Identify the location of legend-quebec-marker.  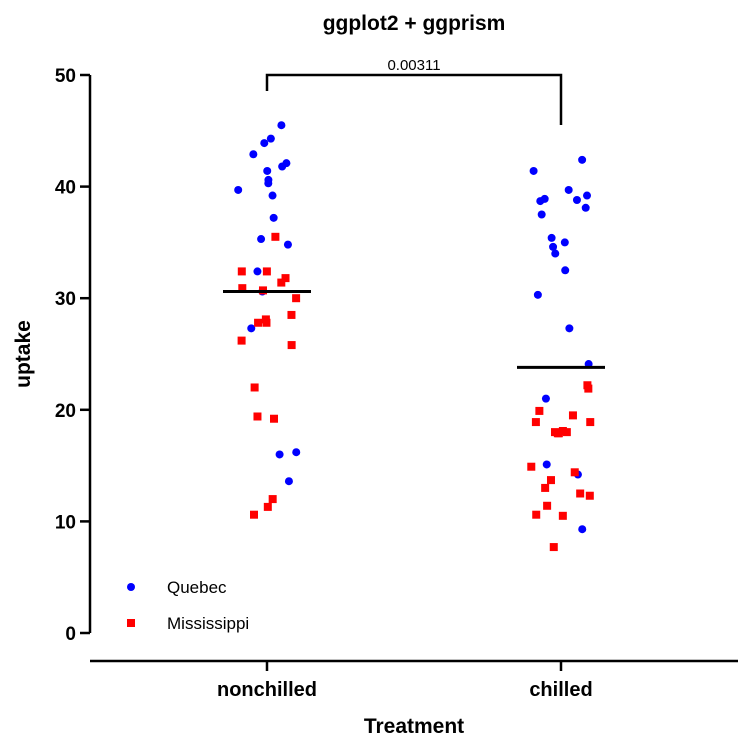
(131, 587).